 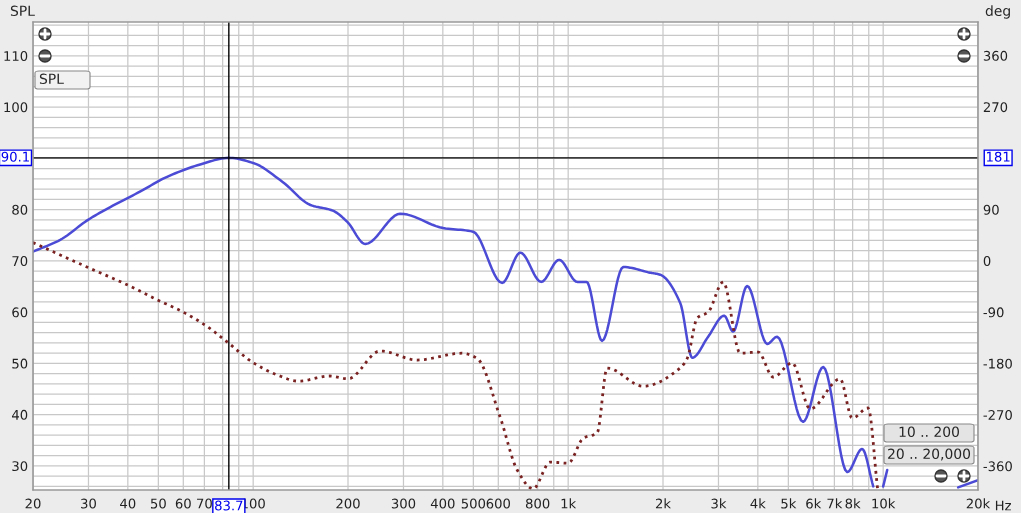 I want to click on x-tick-label: 3k, so click(x=719, y=503).